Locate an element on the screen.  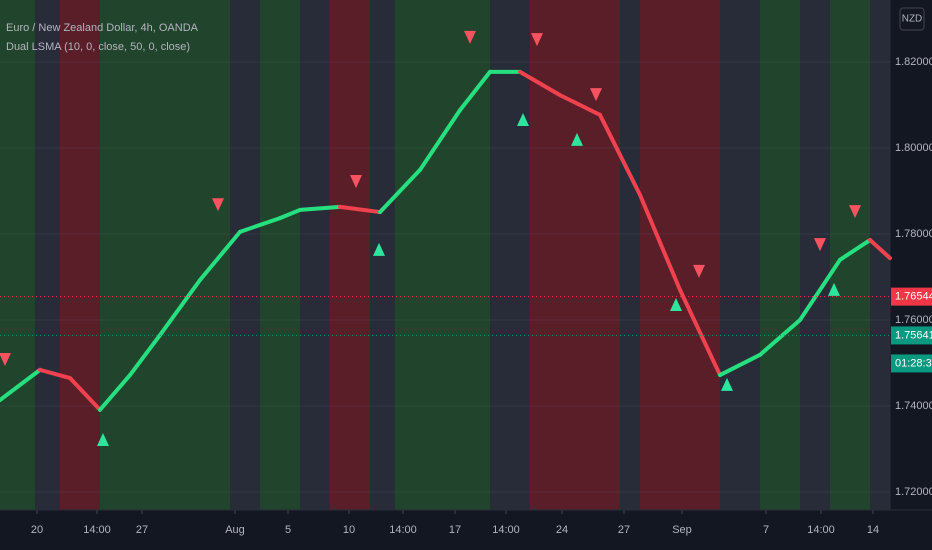
countdown-box is located at coordinates (911, 363).